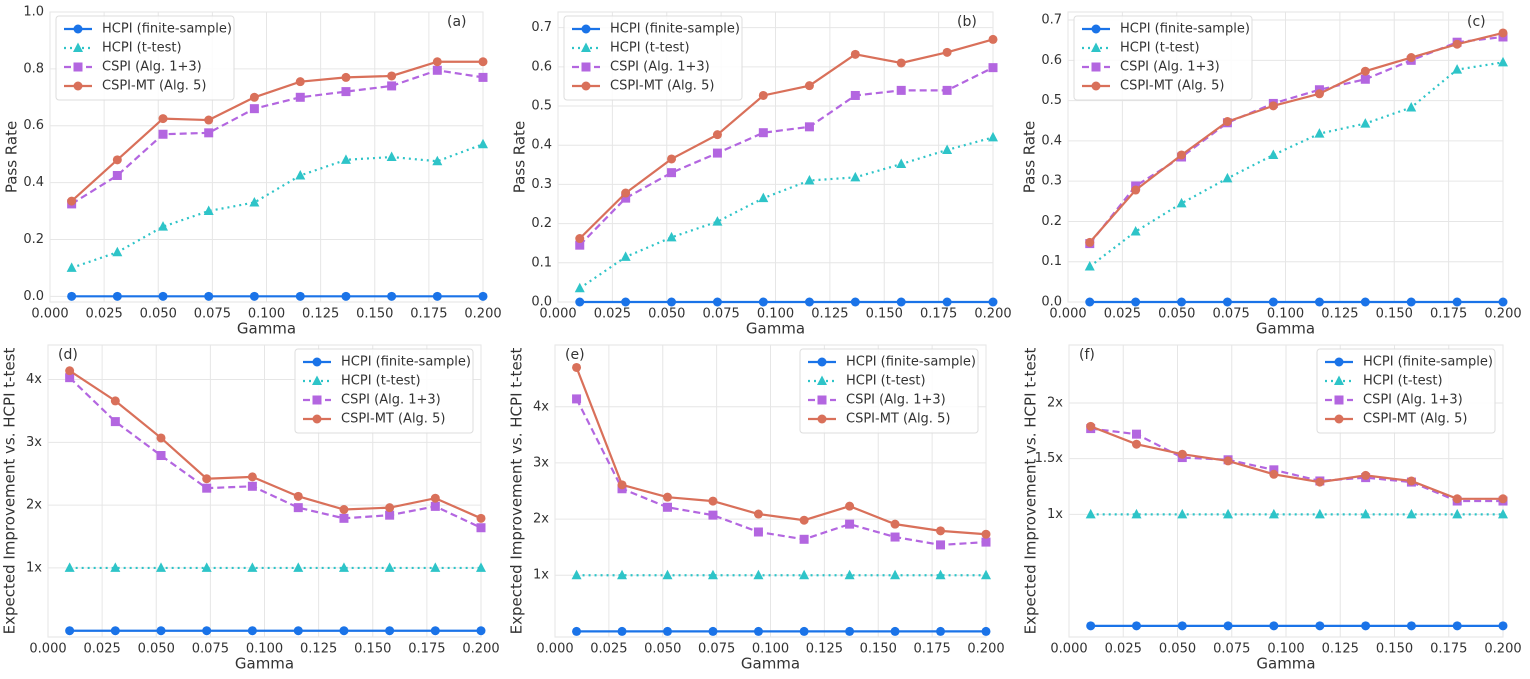  I want to click on y-tick-label: 0.5, so click(541, 106).